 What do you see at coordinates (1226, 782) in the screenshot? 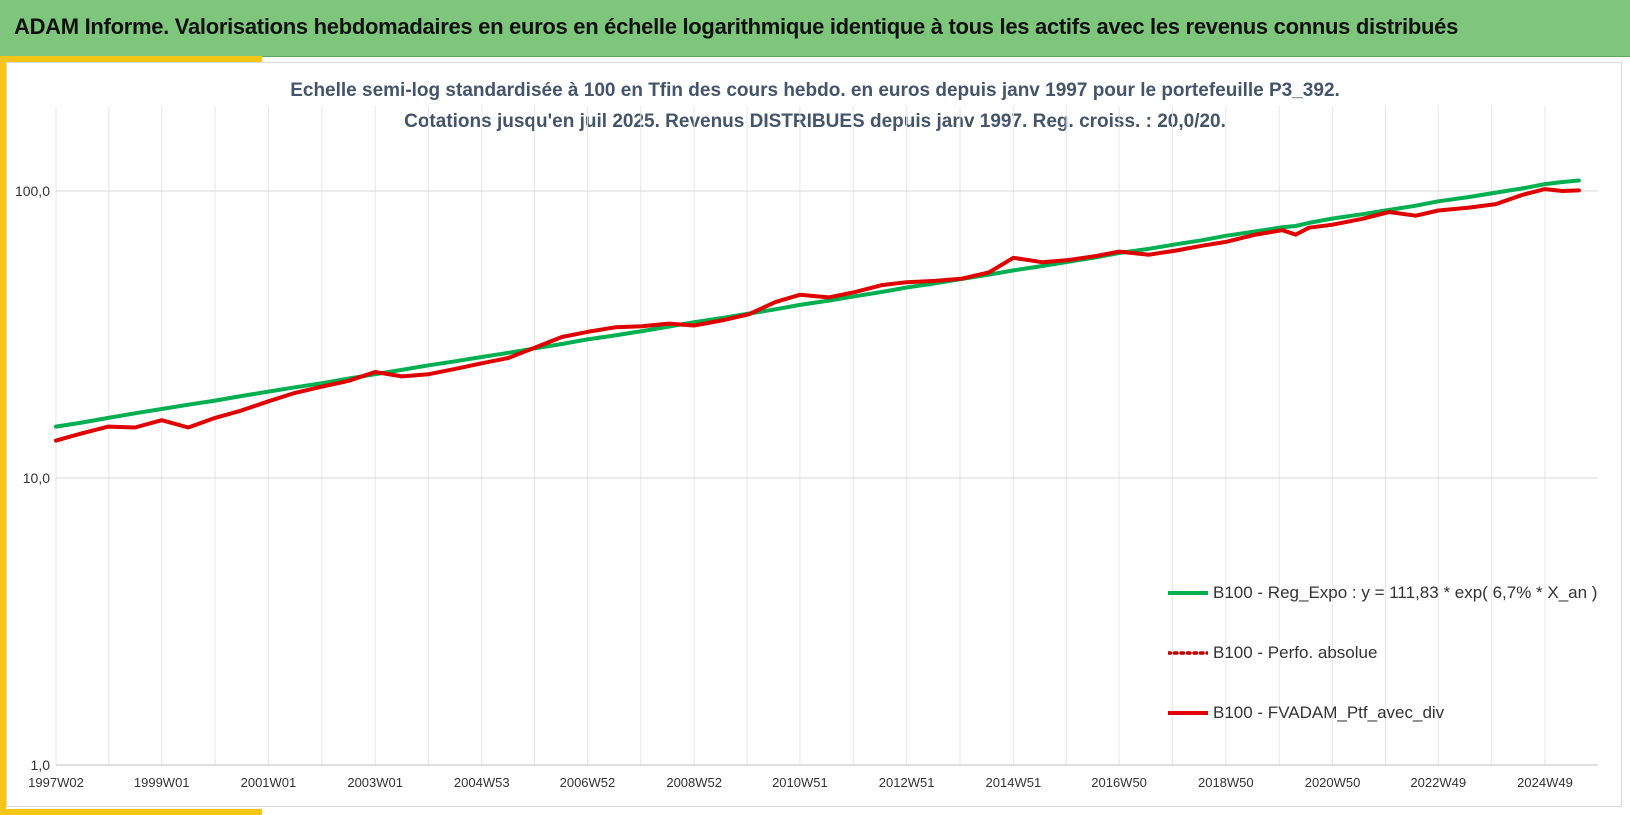
I see `x-tick-label: 2018W50` at bounding box center [1226, 782].